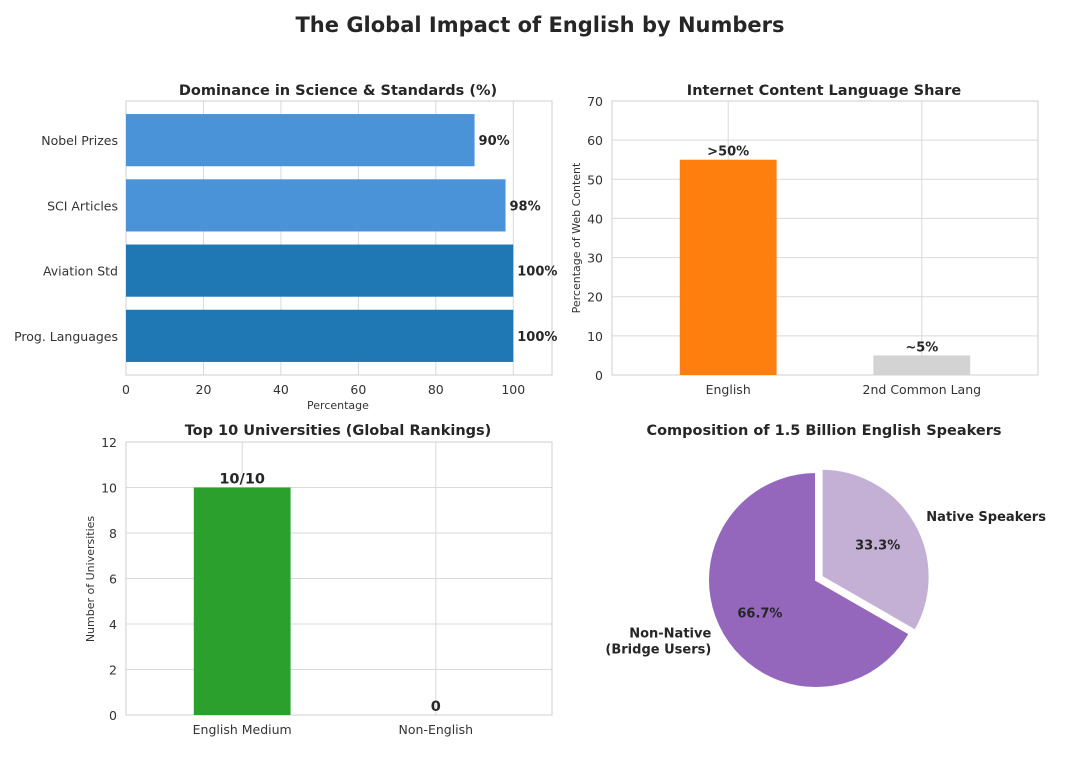  What do you see at coordinates (595, 101) in the screenshot?
I see `internet-y-tick-label: 70` at bounding box center [595, 101].